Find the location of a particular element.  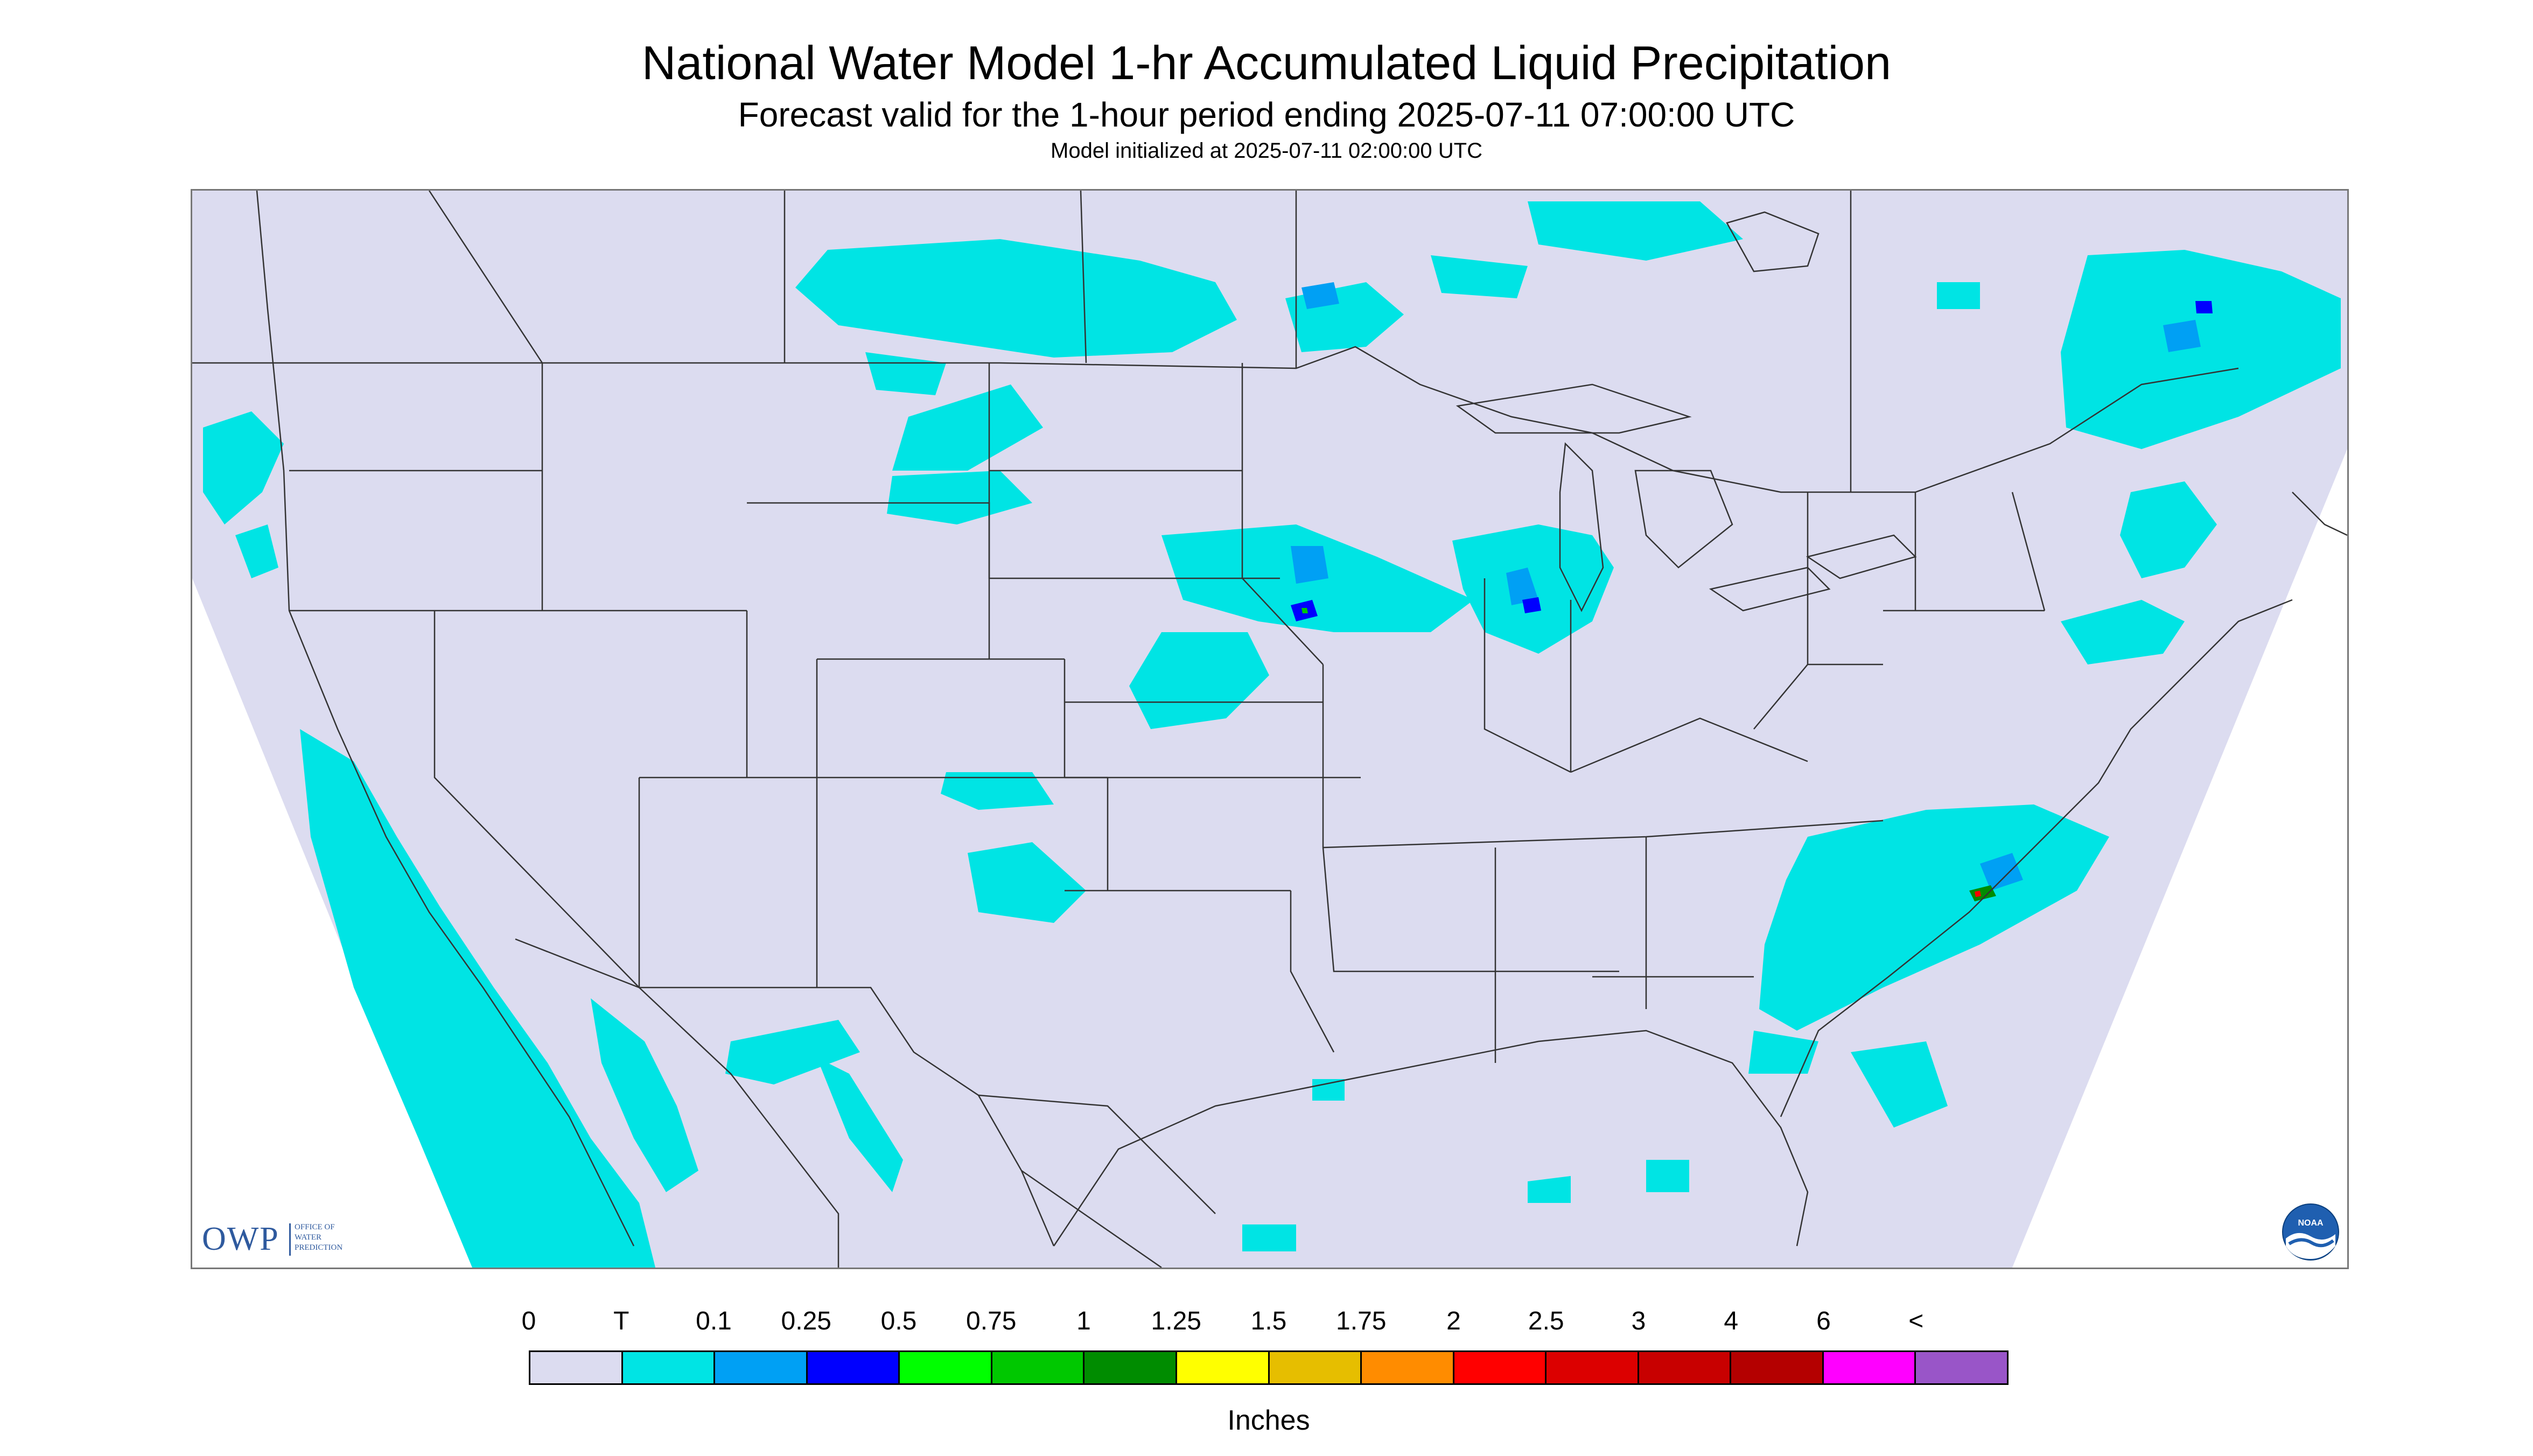

noaa-logo-text: NOAA is located at coordinates (2311, 1223).